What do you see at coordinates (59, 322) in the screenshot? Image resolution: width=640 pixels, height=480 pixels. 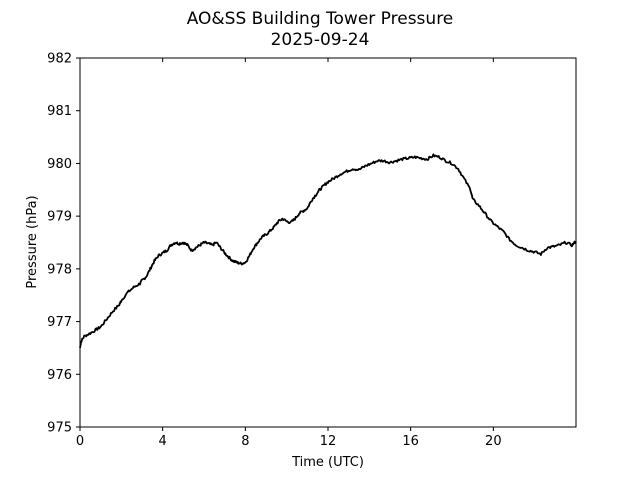 I see `y-tick-label: 977` at bounding box center [59, 322].